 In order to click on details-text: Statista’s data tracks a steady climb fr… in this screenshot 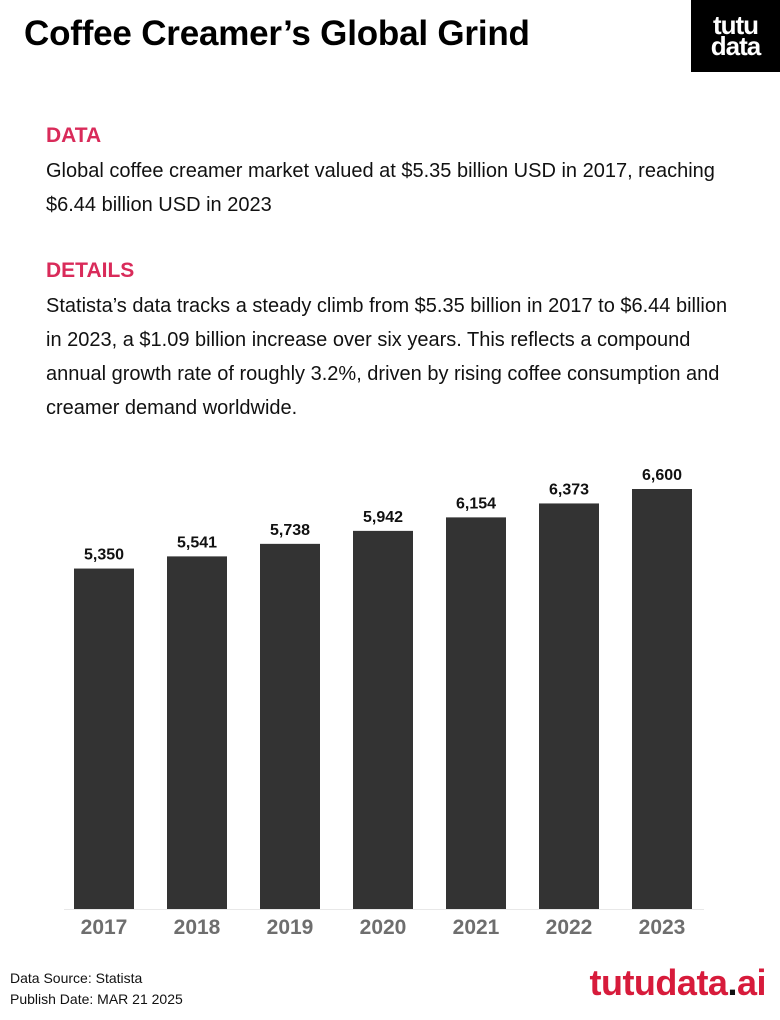, I will do `click(387, 357)`.